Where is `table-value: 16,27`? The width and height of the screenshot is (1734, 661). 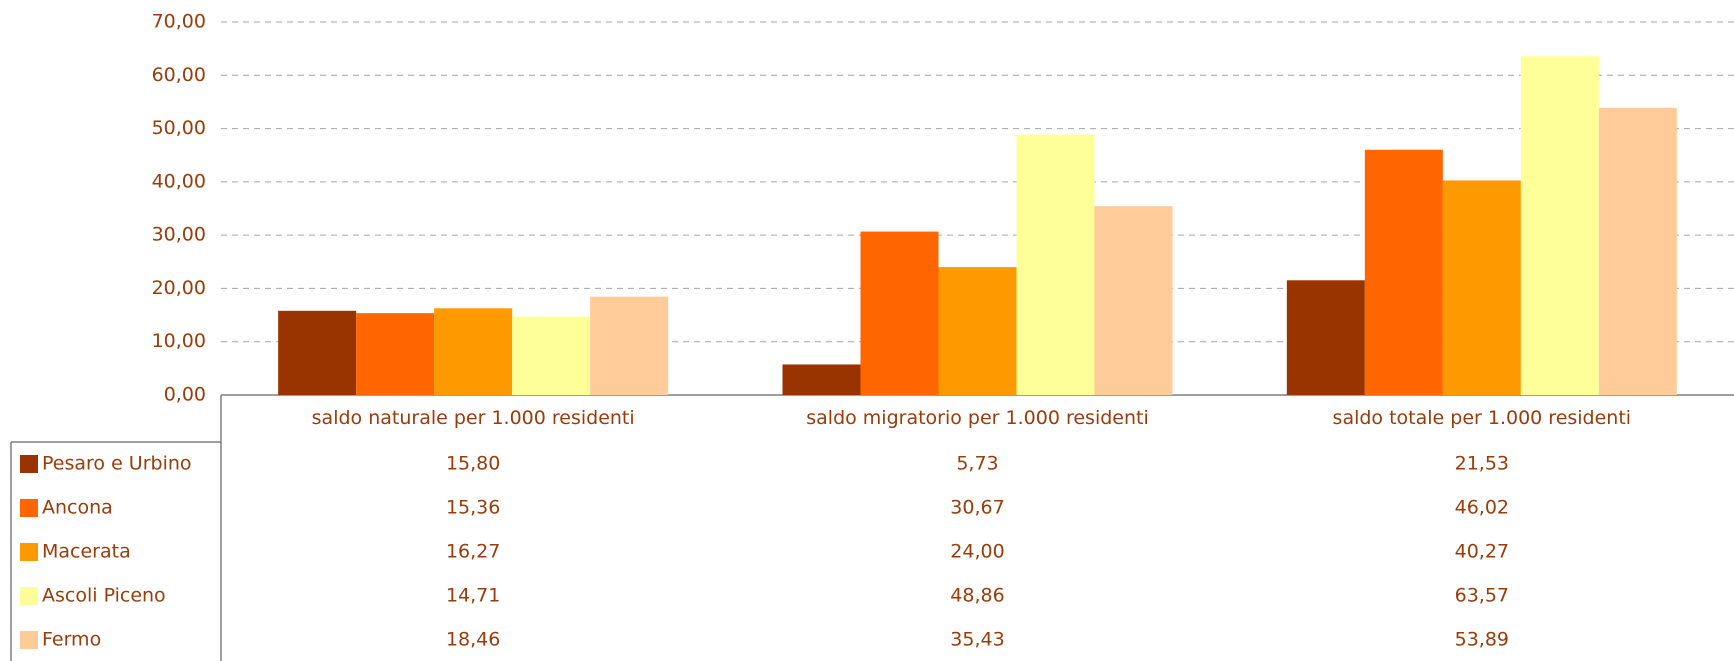 table-value: 16,27 is located at coordinates (473, 552).